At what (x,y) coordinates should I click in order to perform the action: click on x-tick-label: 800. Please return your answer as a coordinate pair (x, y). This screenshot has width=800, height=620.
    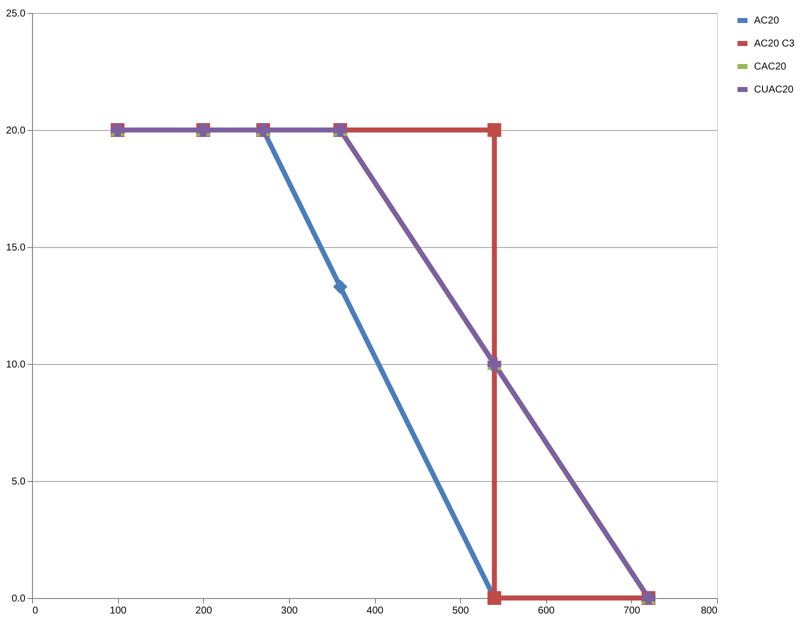
    Looking at the image, I should click on (709, 611).